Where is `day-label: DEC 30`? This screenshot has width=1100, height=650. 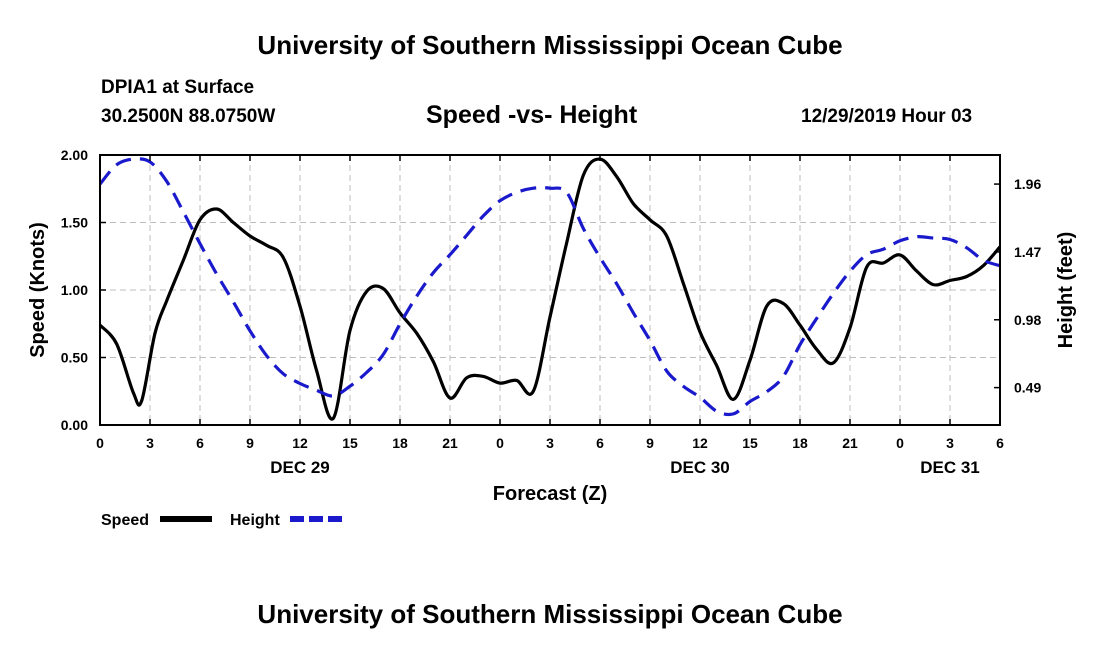 day-label: DEC 30 is located at coordinates (700, 467).